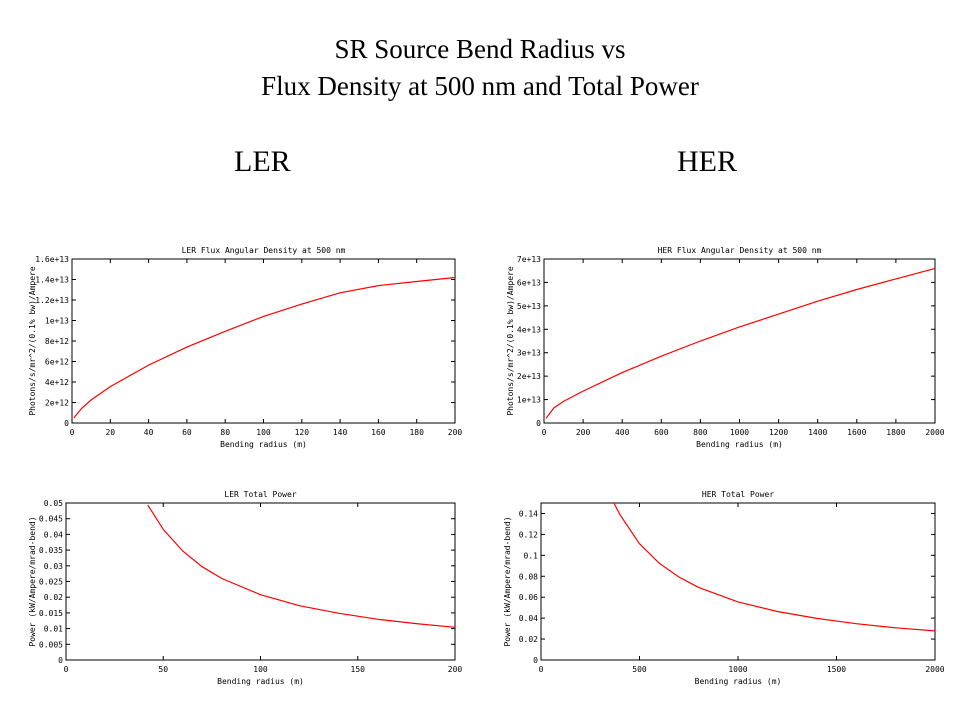 The width and height of the screenshot is (960, 720). What do you see at coordinates (856, 432) in the screenshot?
I see `x-tick-label: 1600` at bounding box center [856, 432].